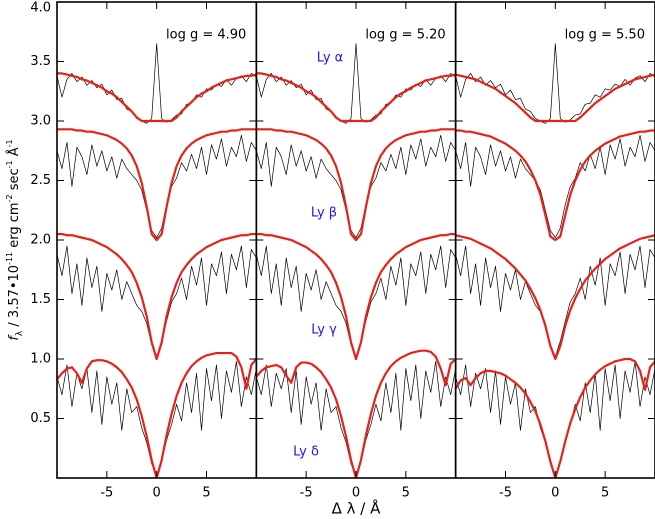  What do you see at coordinates (40, 8) in the screenshot?
I see `y-tick-label: 4.0` at bounding box center [40, 8].